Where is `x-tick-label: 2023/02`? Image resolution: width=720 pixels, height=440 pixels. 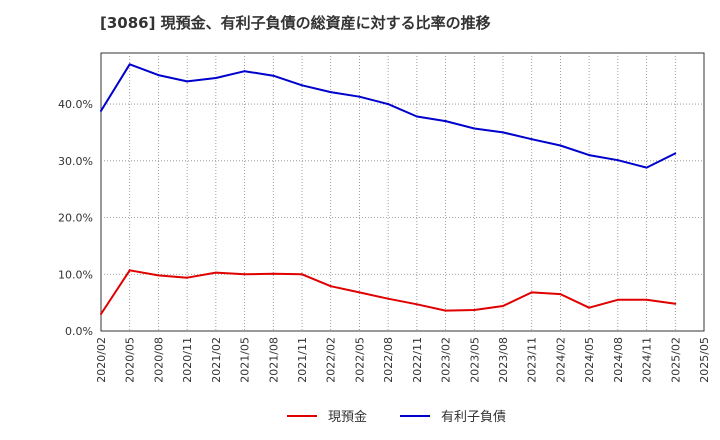
x-tick-label: 2023/02 is located at coordinates (446, 360).